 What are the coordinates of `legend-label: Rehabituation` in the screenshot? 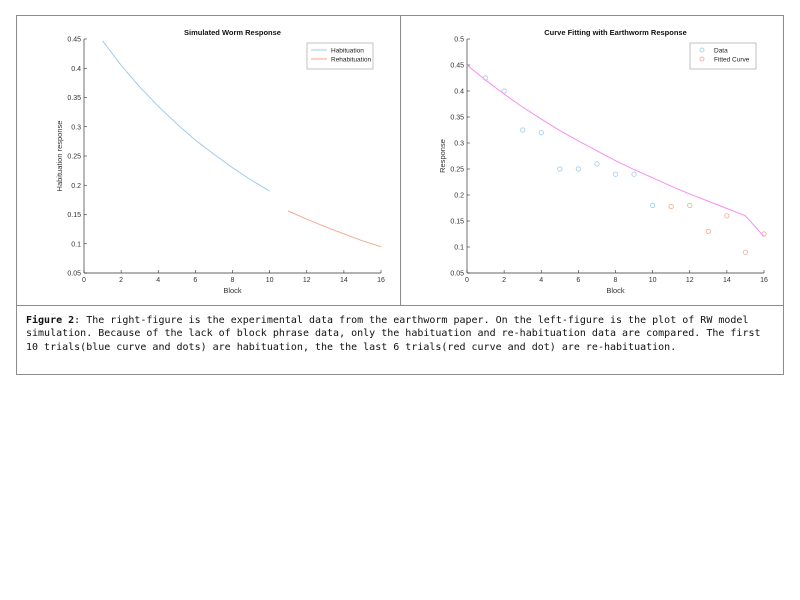 It's located at (351, 59).